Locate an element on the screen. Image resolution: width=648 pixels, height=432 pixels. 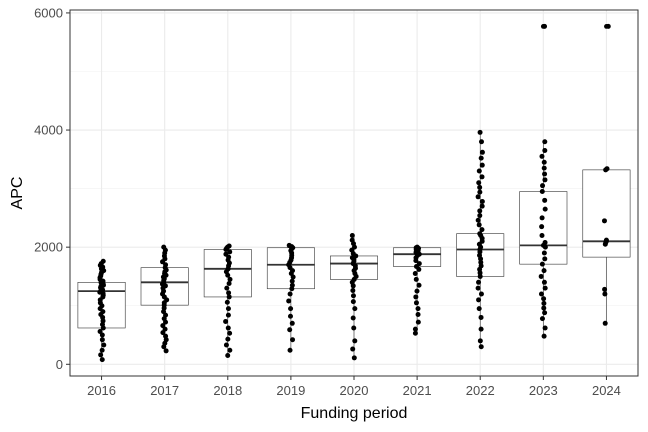
y-tick-label: 0 is located at coordinates (59, 364).